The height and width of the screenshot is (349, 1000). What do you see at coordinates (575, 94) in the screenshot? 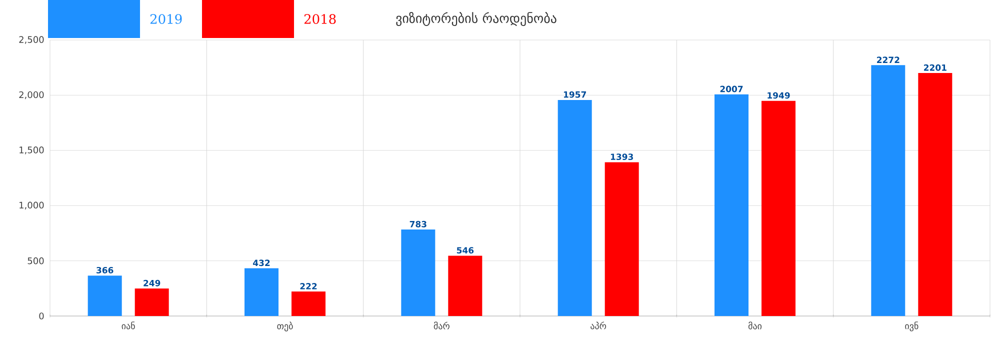
I see `data-label: 1957` at bounding box center [575, 94].